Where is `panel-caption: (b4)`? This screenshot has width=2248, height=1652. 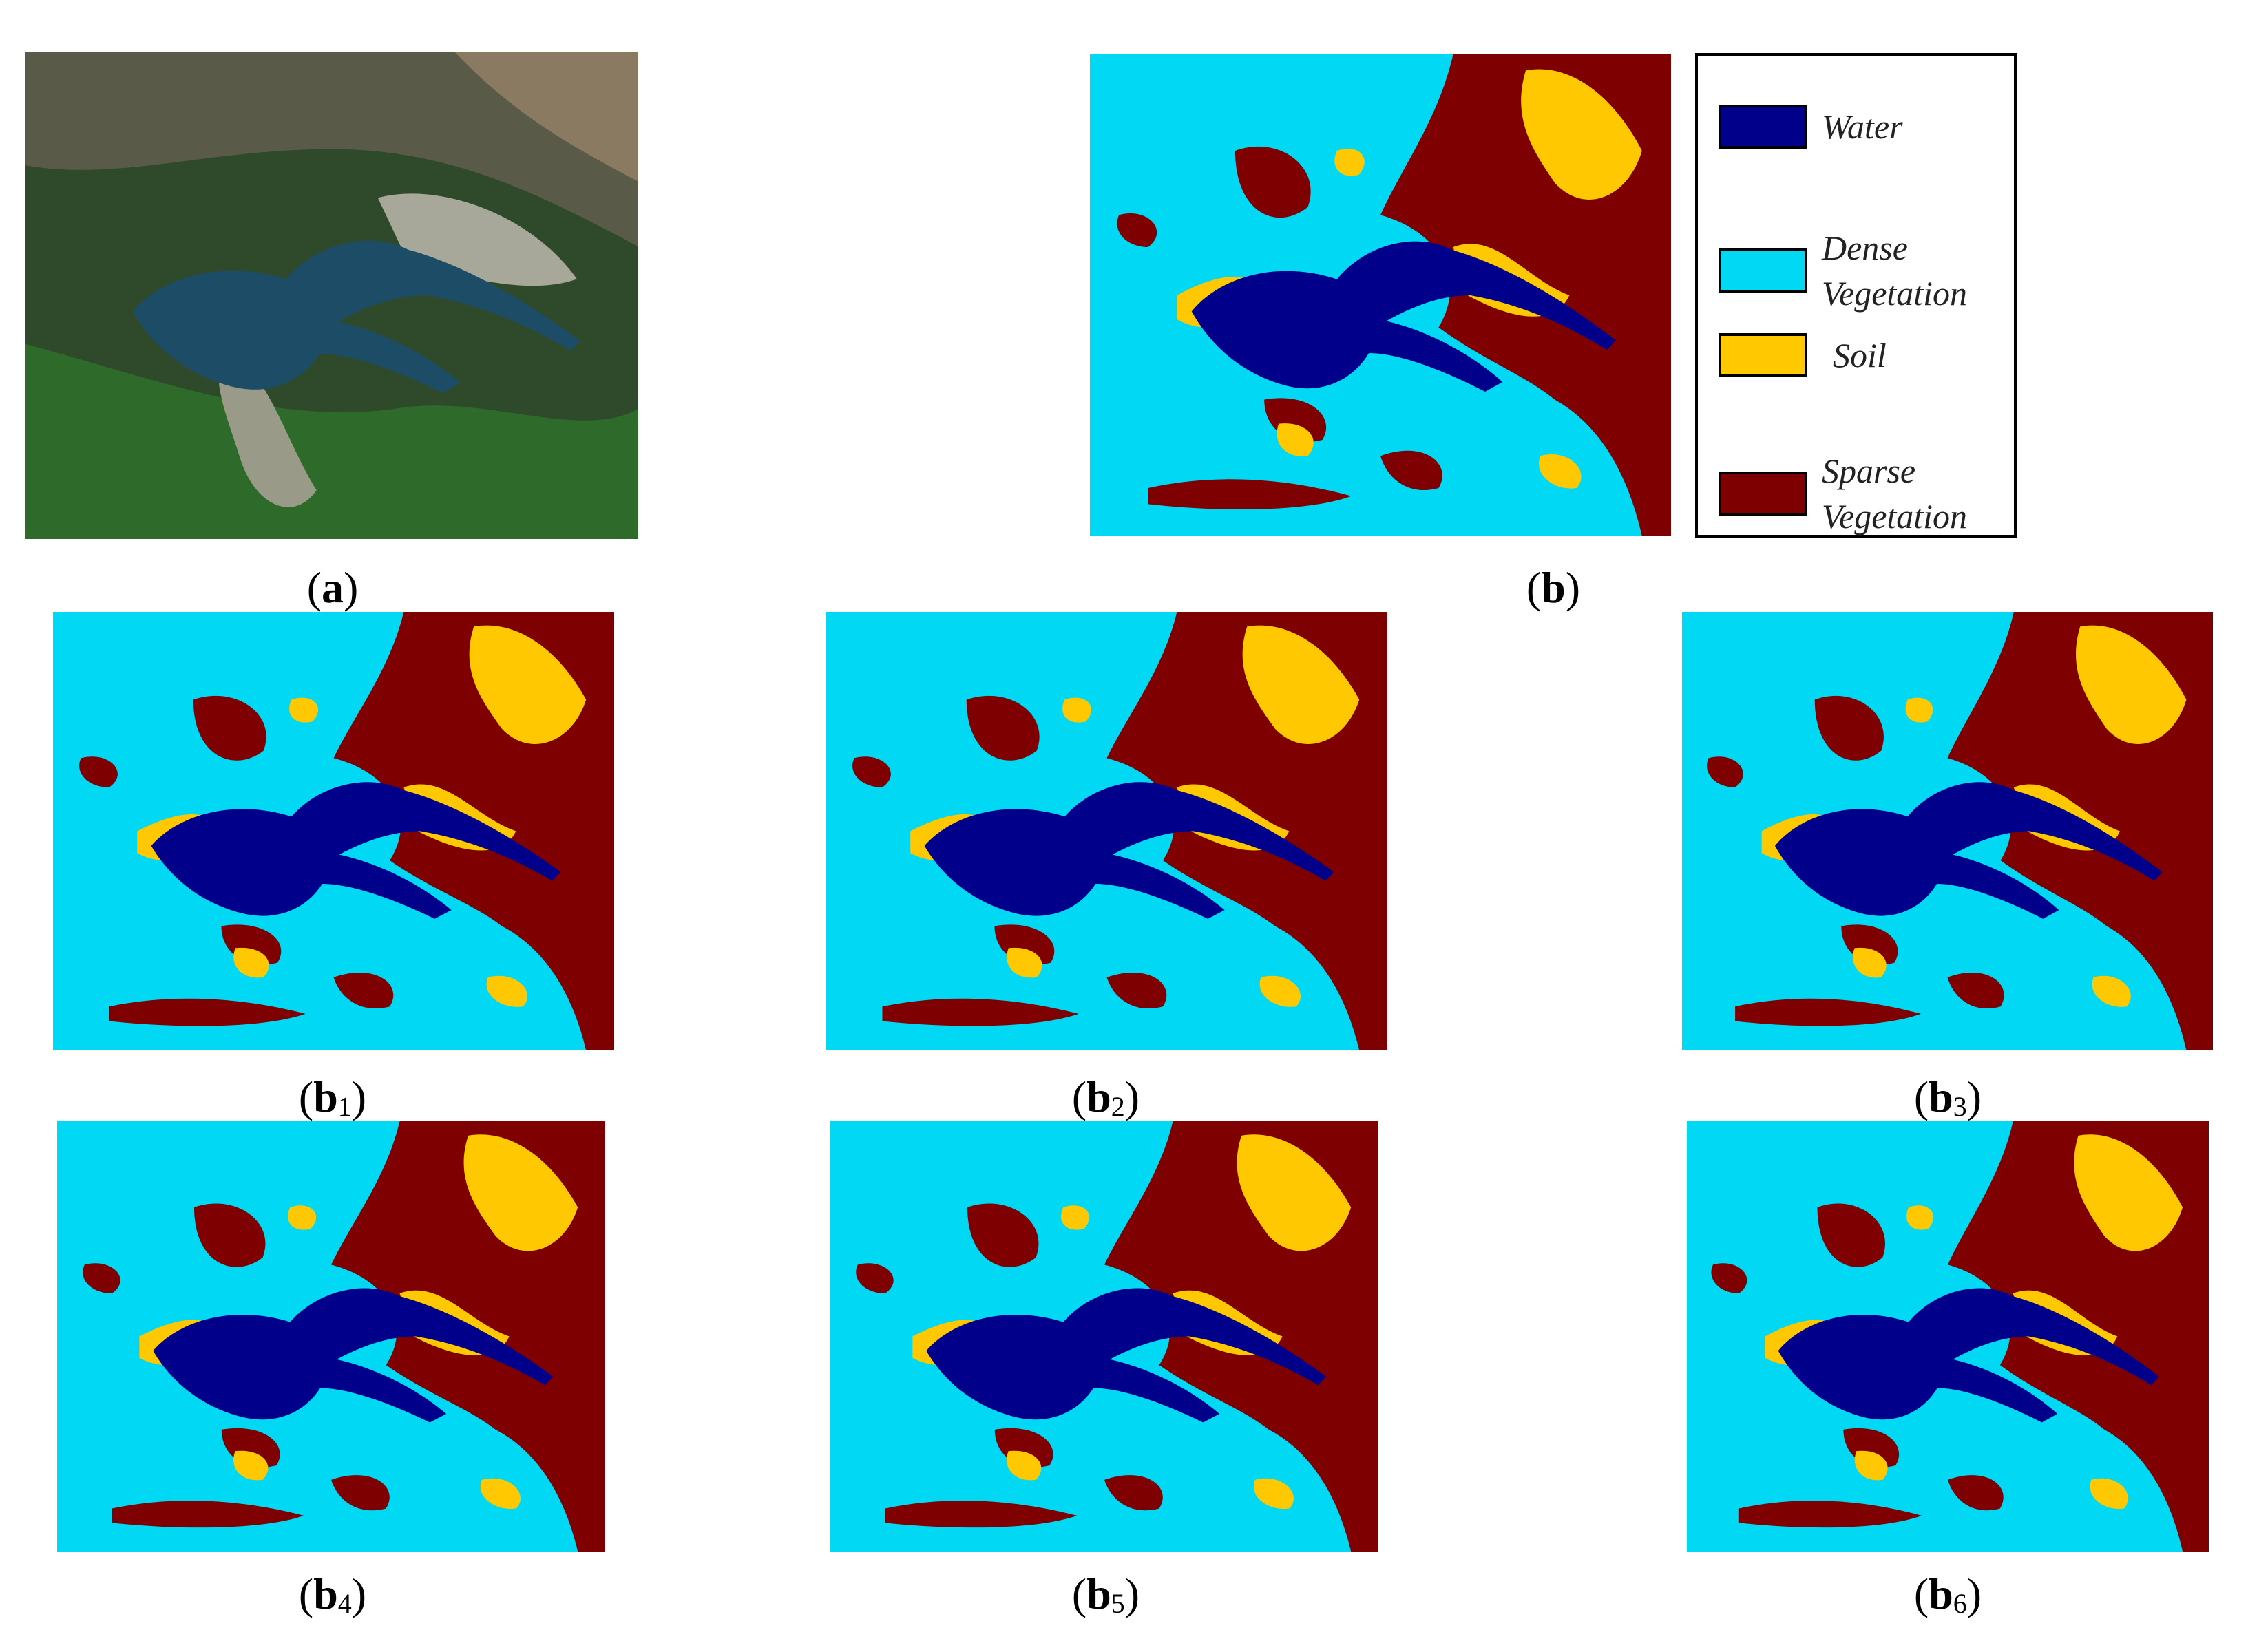 panel-caption: (b4) is located at coordinates (332, 1595).